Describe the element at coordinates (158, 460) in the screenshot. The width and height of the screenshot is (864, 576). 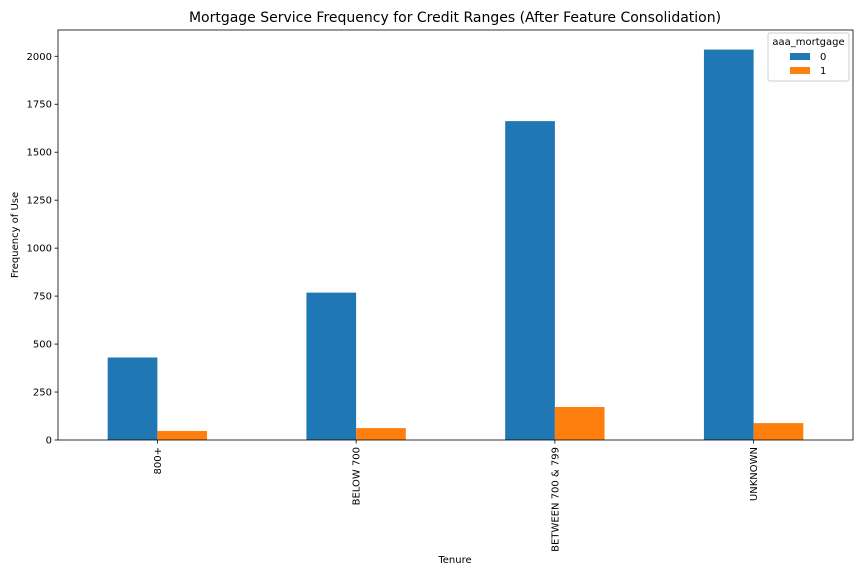
I see `x-tick-label: 800+` at that location.